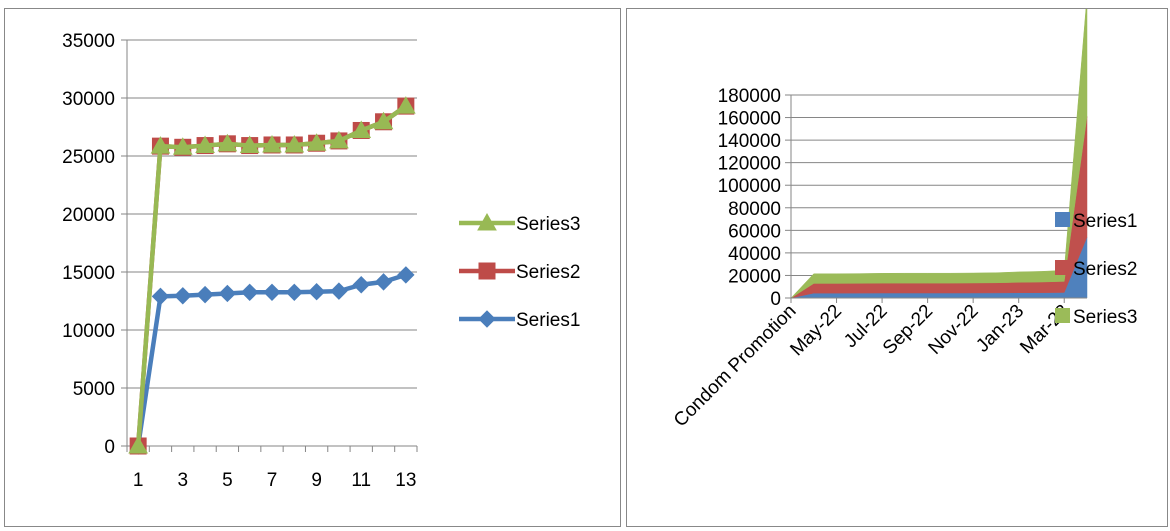 This screenshot has height=531, width=1170. I want to click on x-tick-label: Condom Promotion, so click(735, 366).